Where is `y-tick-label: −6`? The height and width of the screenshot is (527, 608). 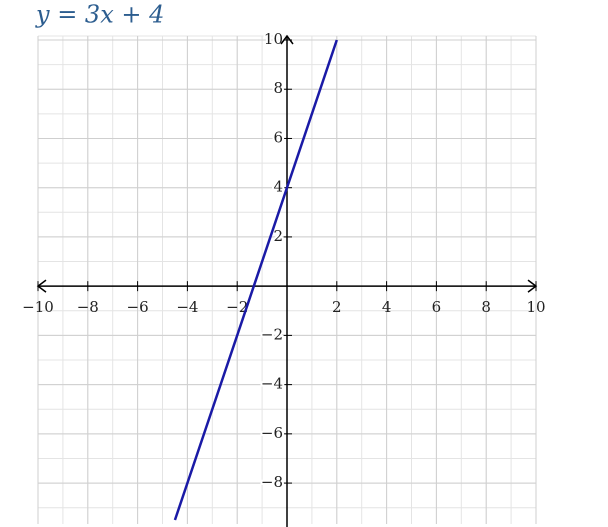 y-tick-label: −6 is located at coordinates (272, 433).